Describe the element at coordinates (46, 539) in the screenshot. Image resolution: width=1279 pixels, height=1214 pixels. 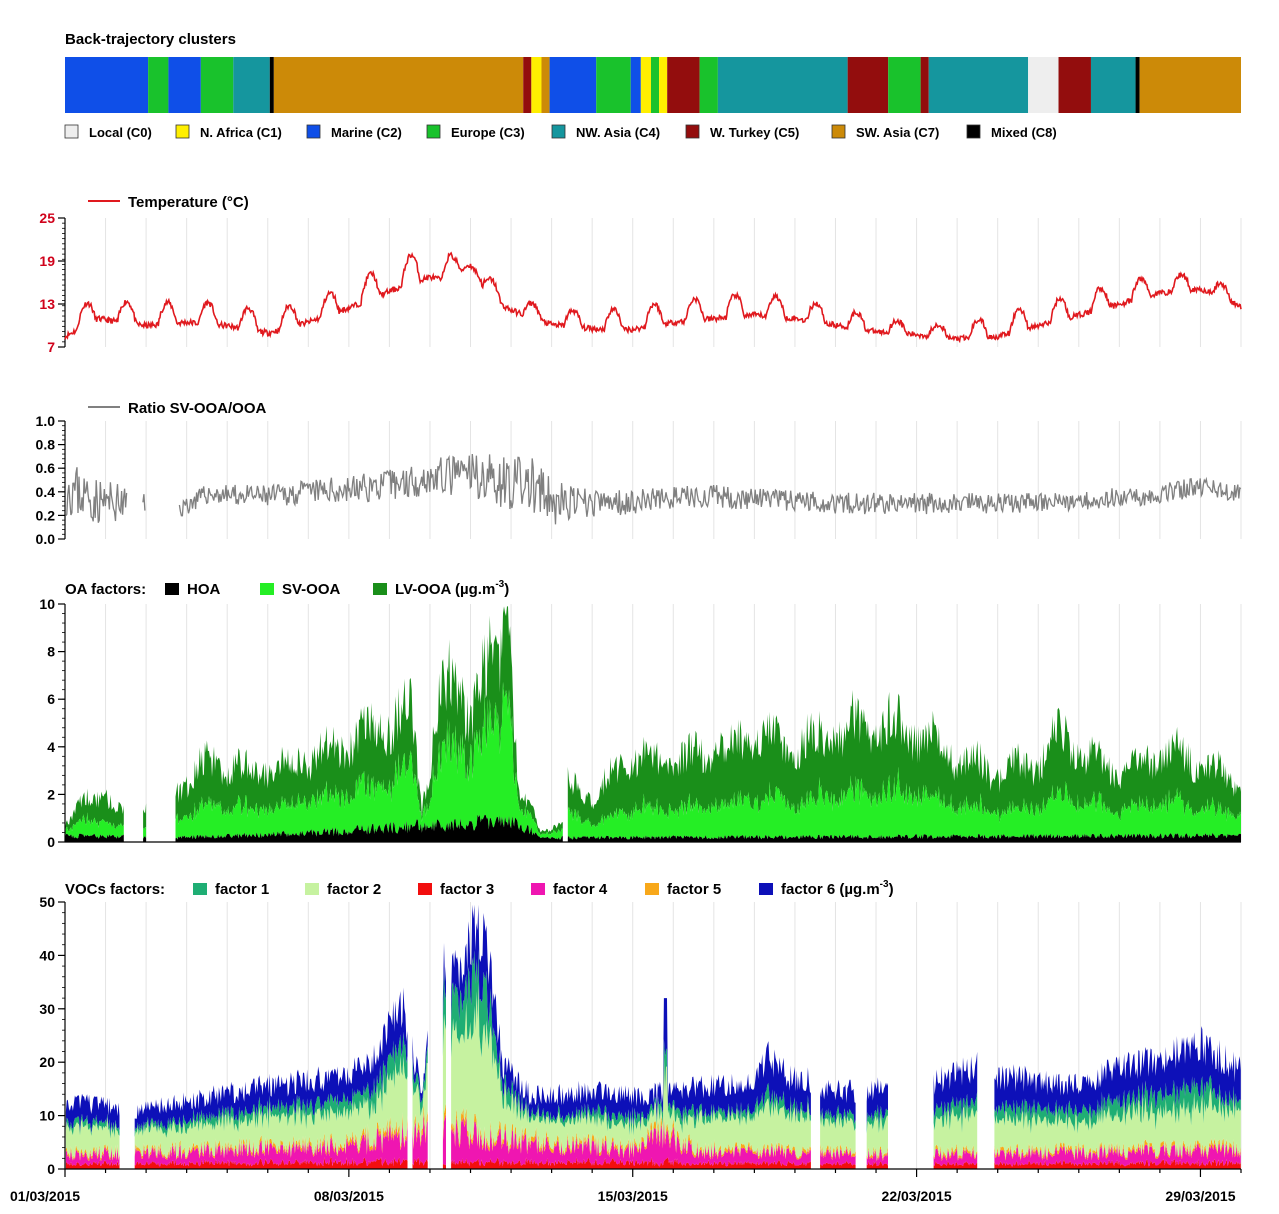
I see `y-tick-label: 0.0` at that location.